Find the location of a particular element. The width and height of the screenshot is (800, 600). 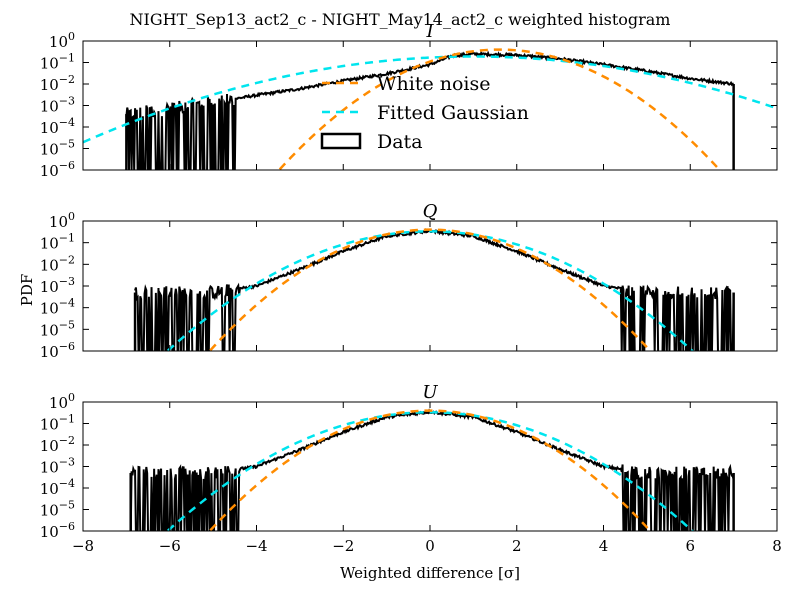

y-tick-label-u: 10⁻³ is located at coordinates (57, 466).